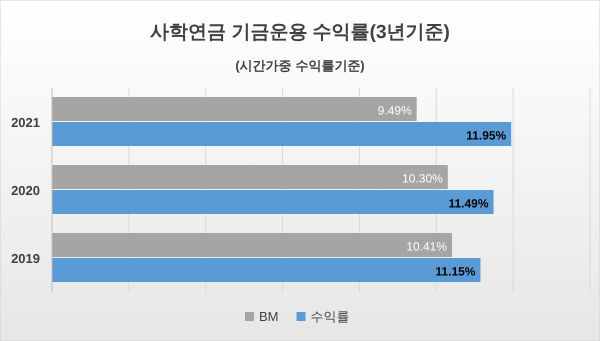 The width and height of the screenshot is (600, 341). Describe the element at coordinates (25, 122) in the screenshot. I see `y-tick-label: 2021` at that location.